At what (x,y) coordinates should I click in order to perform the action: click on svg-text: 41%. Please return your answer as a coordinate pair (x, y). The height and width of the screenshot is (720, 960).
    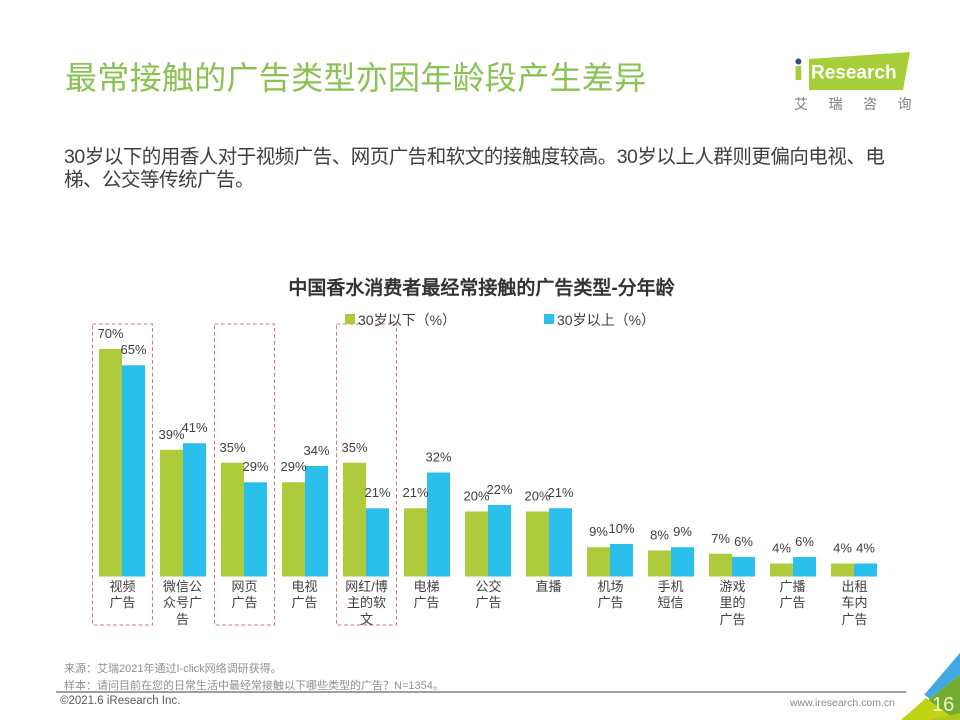
    Looking at the image, I should click on (194, 427).